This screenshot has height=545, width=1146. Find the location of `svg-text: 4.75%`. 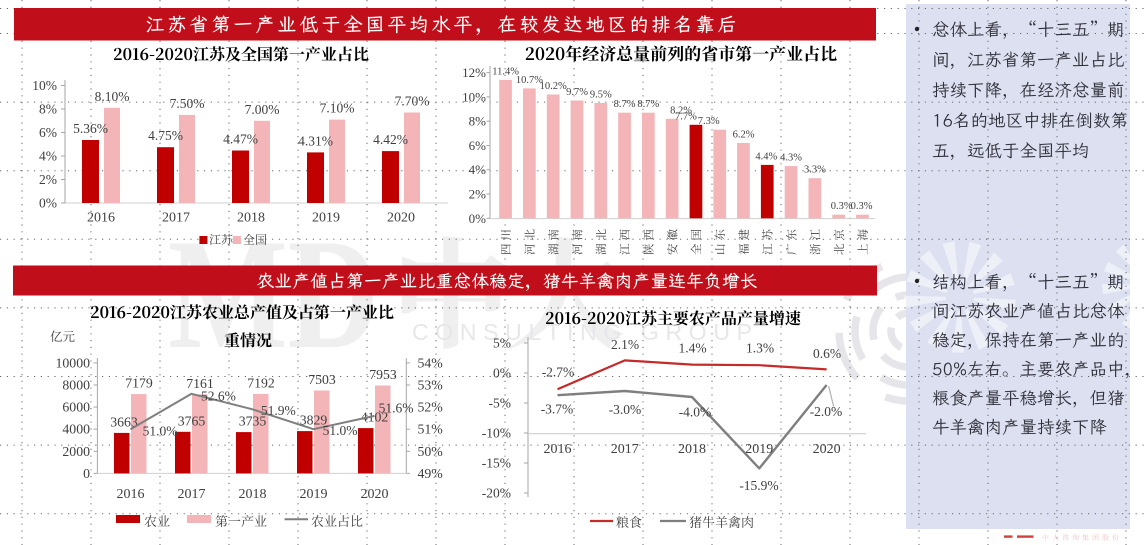

svg-text: 4.75% is located at coordinates (165, 135).